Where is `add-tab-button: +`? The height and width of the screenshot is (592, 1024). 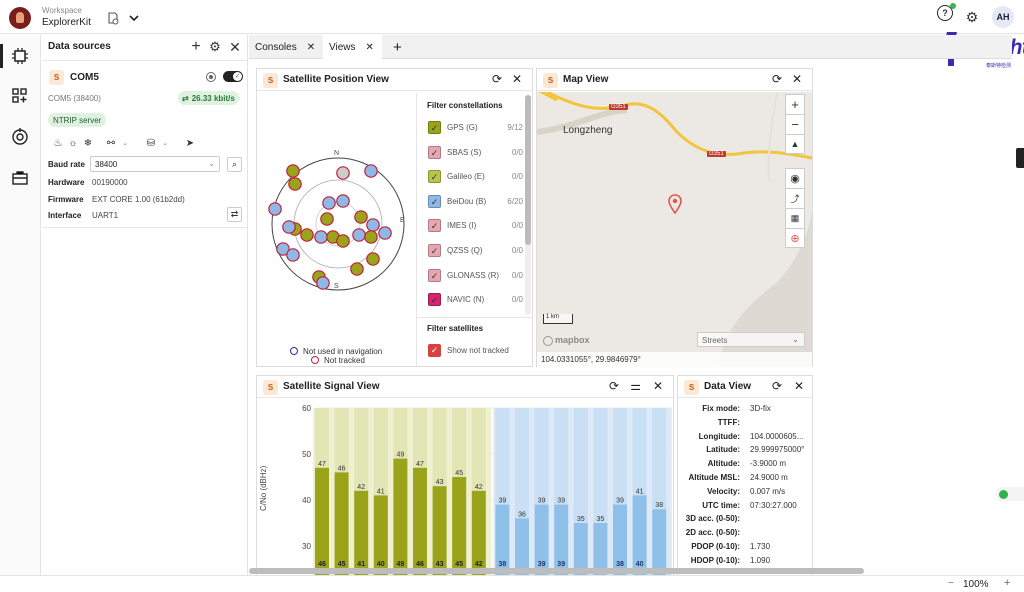 add-tab-button: + is located at coordinates (397, 47).